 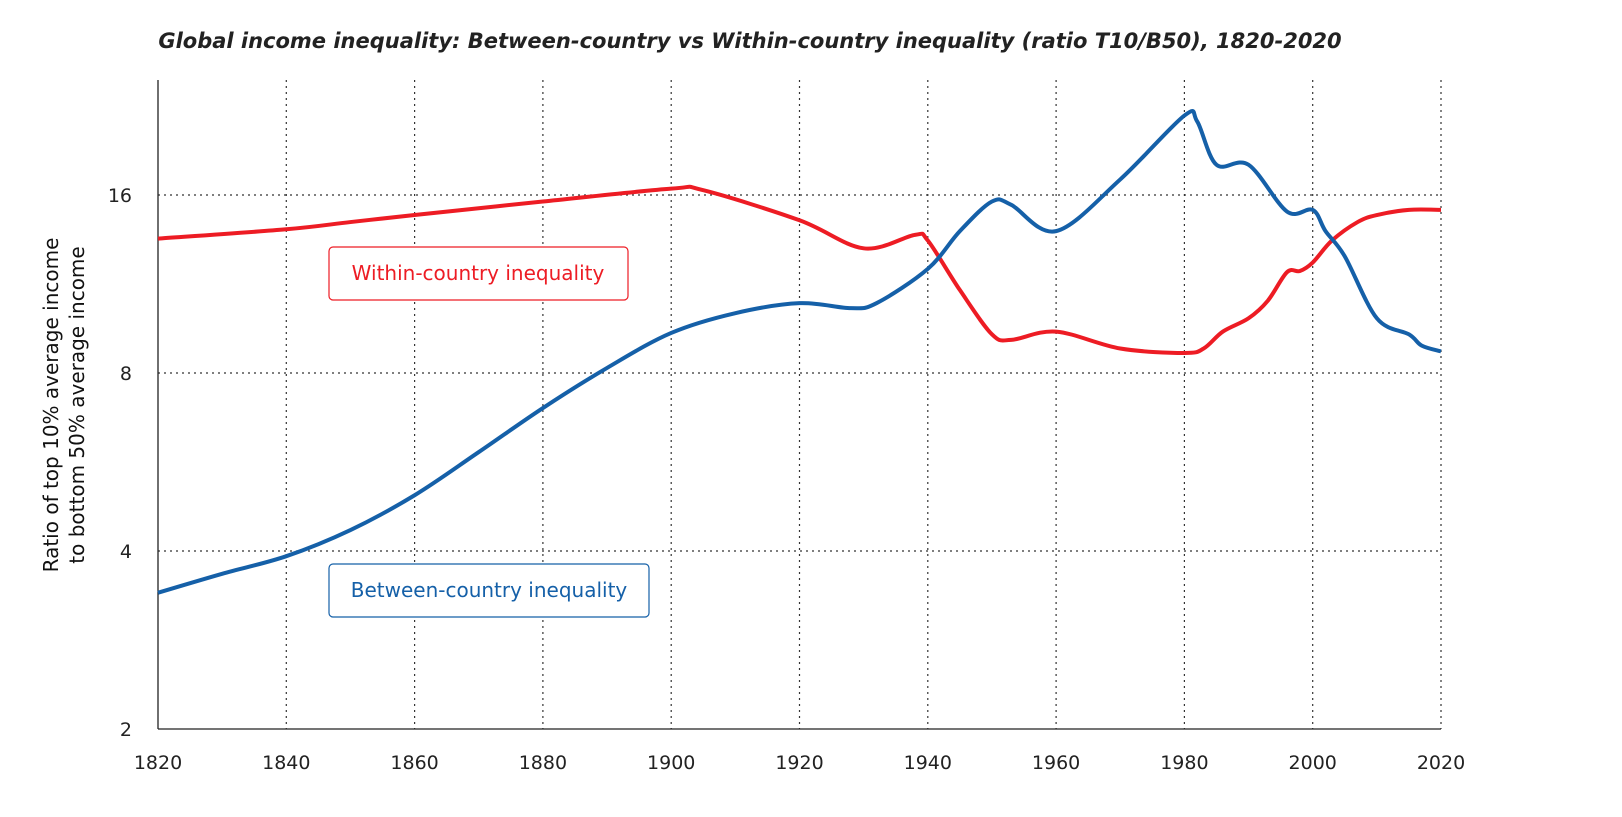 I want to click on legend-within-box, so click(x=478, y=273).